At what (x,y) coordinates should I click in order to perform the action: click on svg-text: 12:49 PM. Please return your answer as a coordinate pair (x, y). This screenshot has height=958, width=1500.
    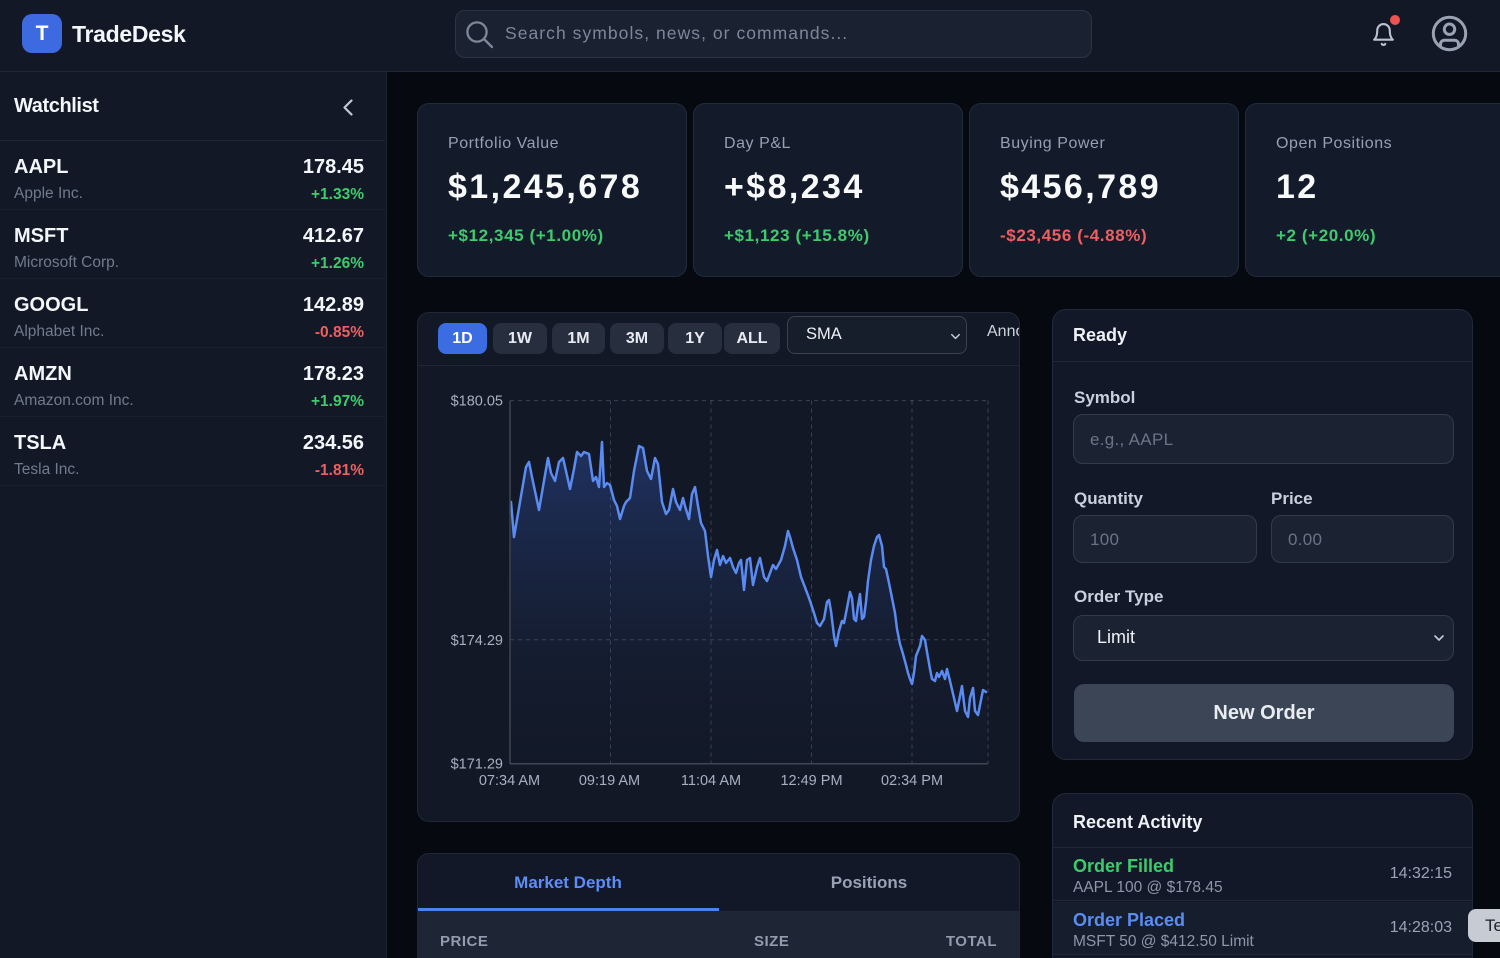
    Looking at the image, I should click on (811, 781).